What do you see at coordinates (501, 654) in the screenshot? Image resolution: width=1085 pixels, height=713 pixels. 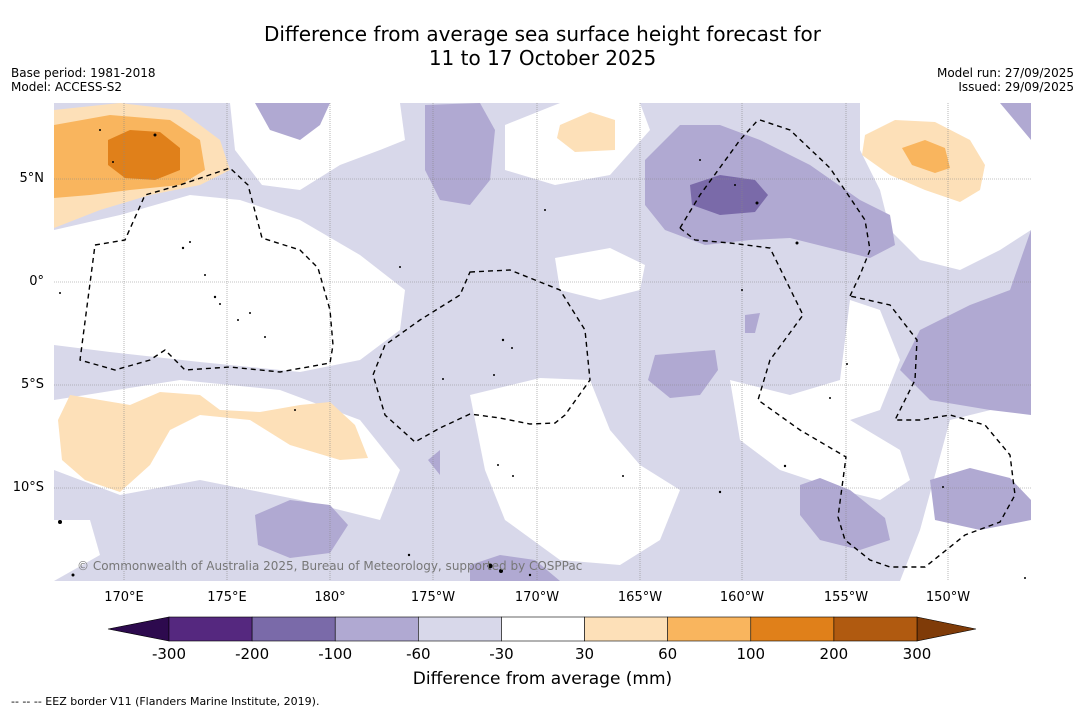 I see `colorbar-tick-label: -30` at bounding box center [501, 654].